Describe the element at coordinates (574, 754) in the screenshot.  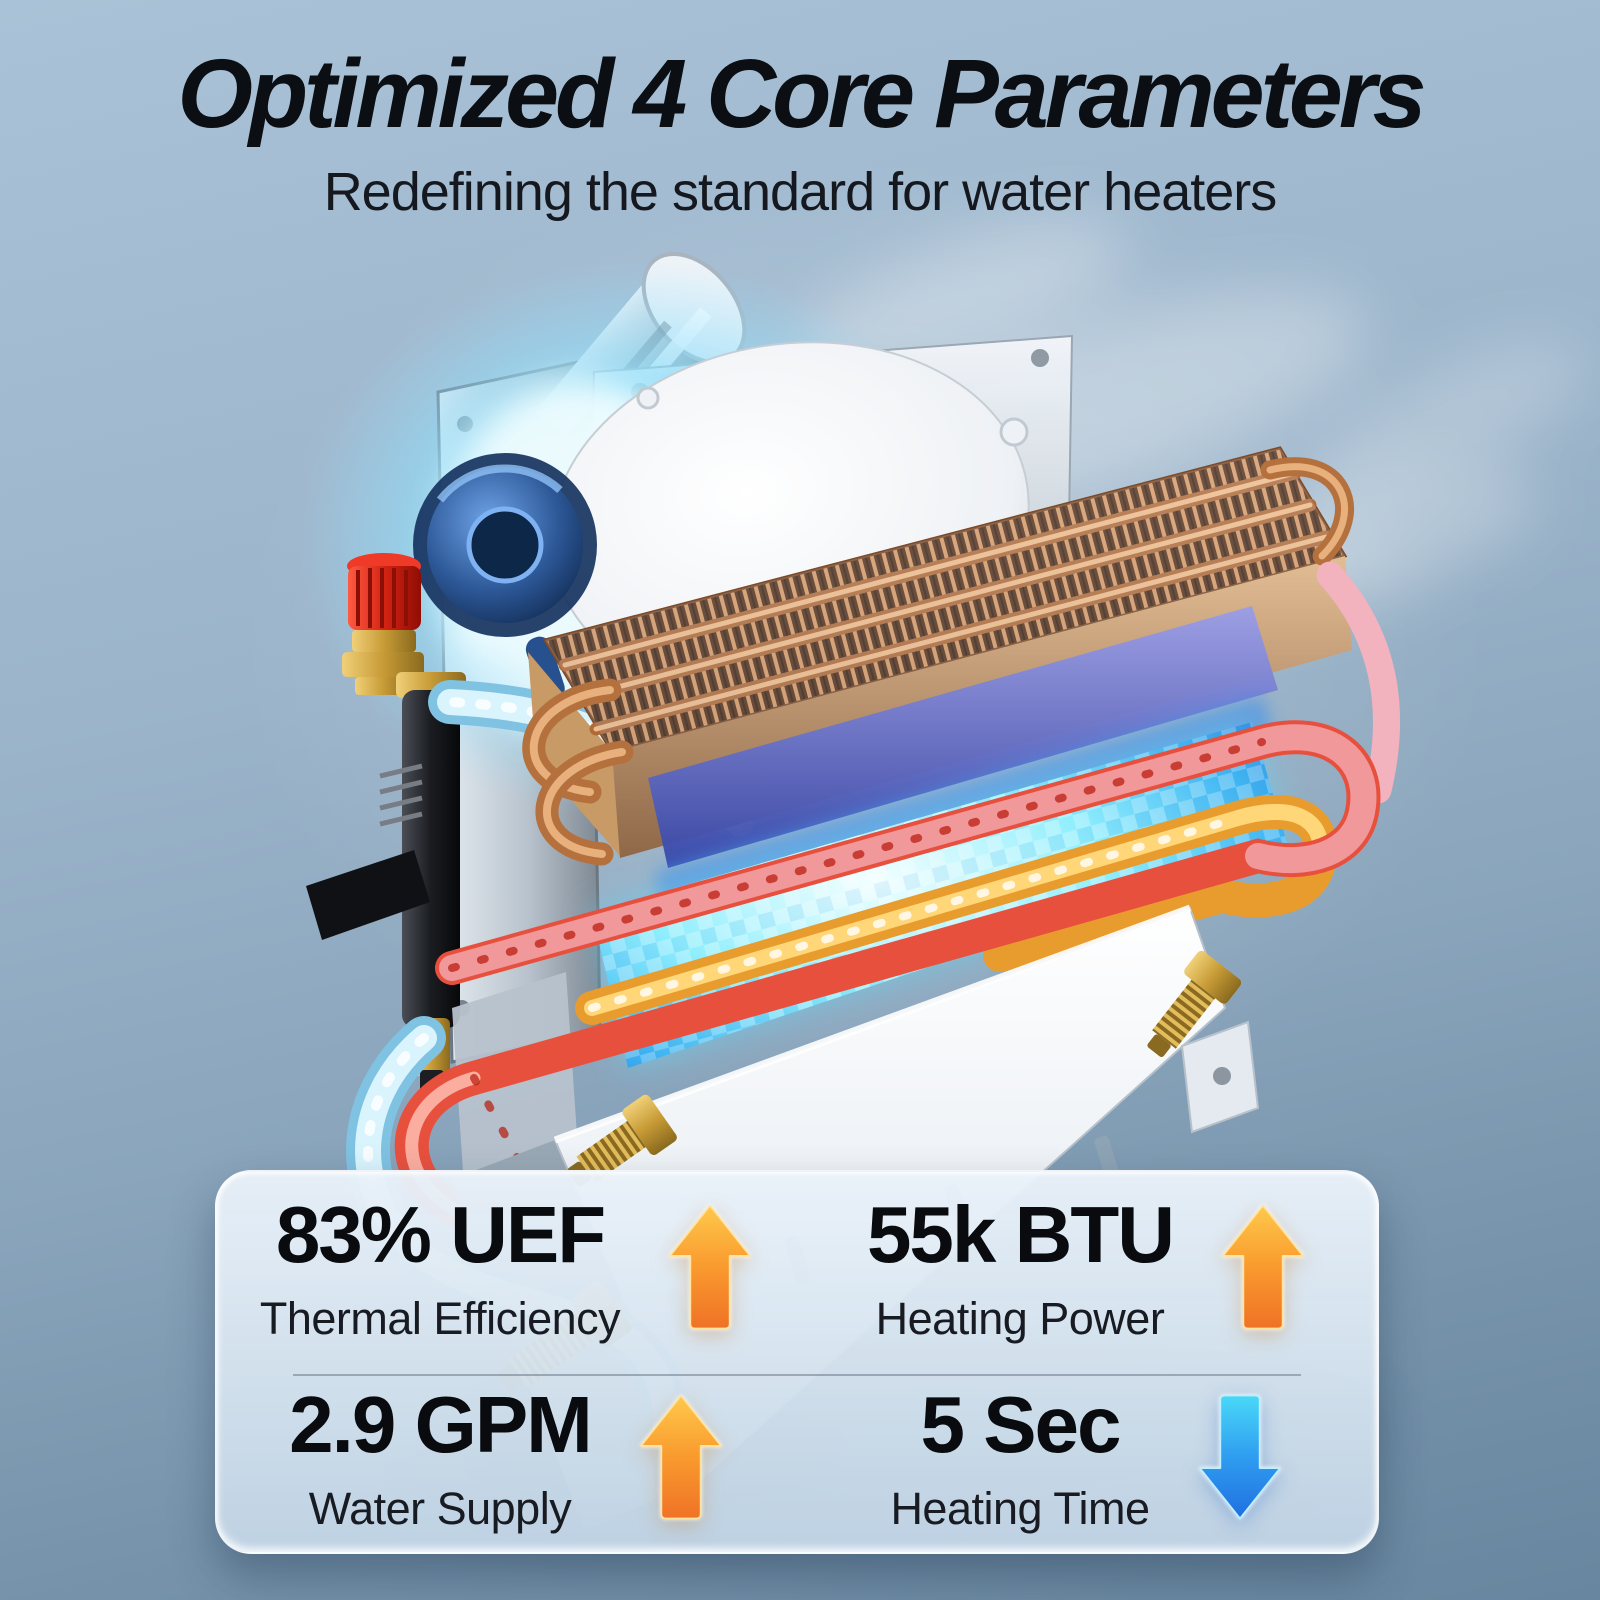
I see `heat-exchanger-left-cap` at that location.